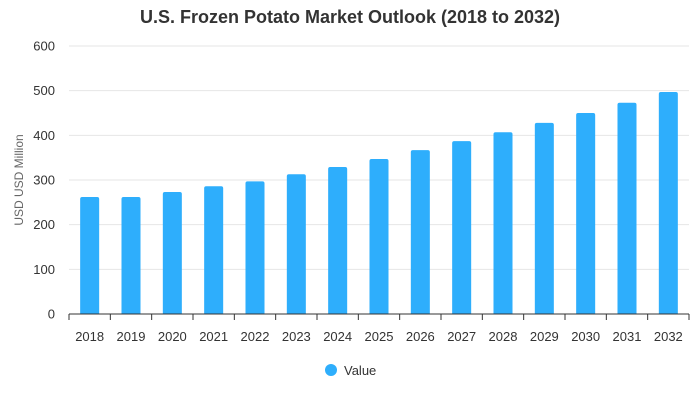  I want to click on y-axis-title: USD USD Million, so click(19, 179).